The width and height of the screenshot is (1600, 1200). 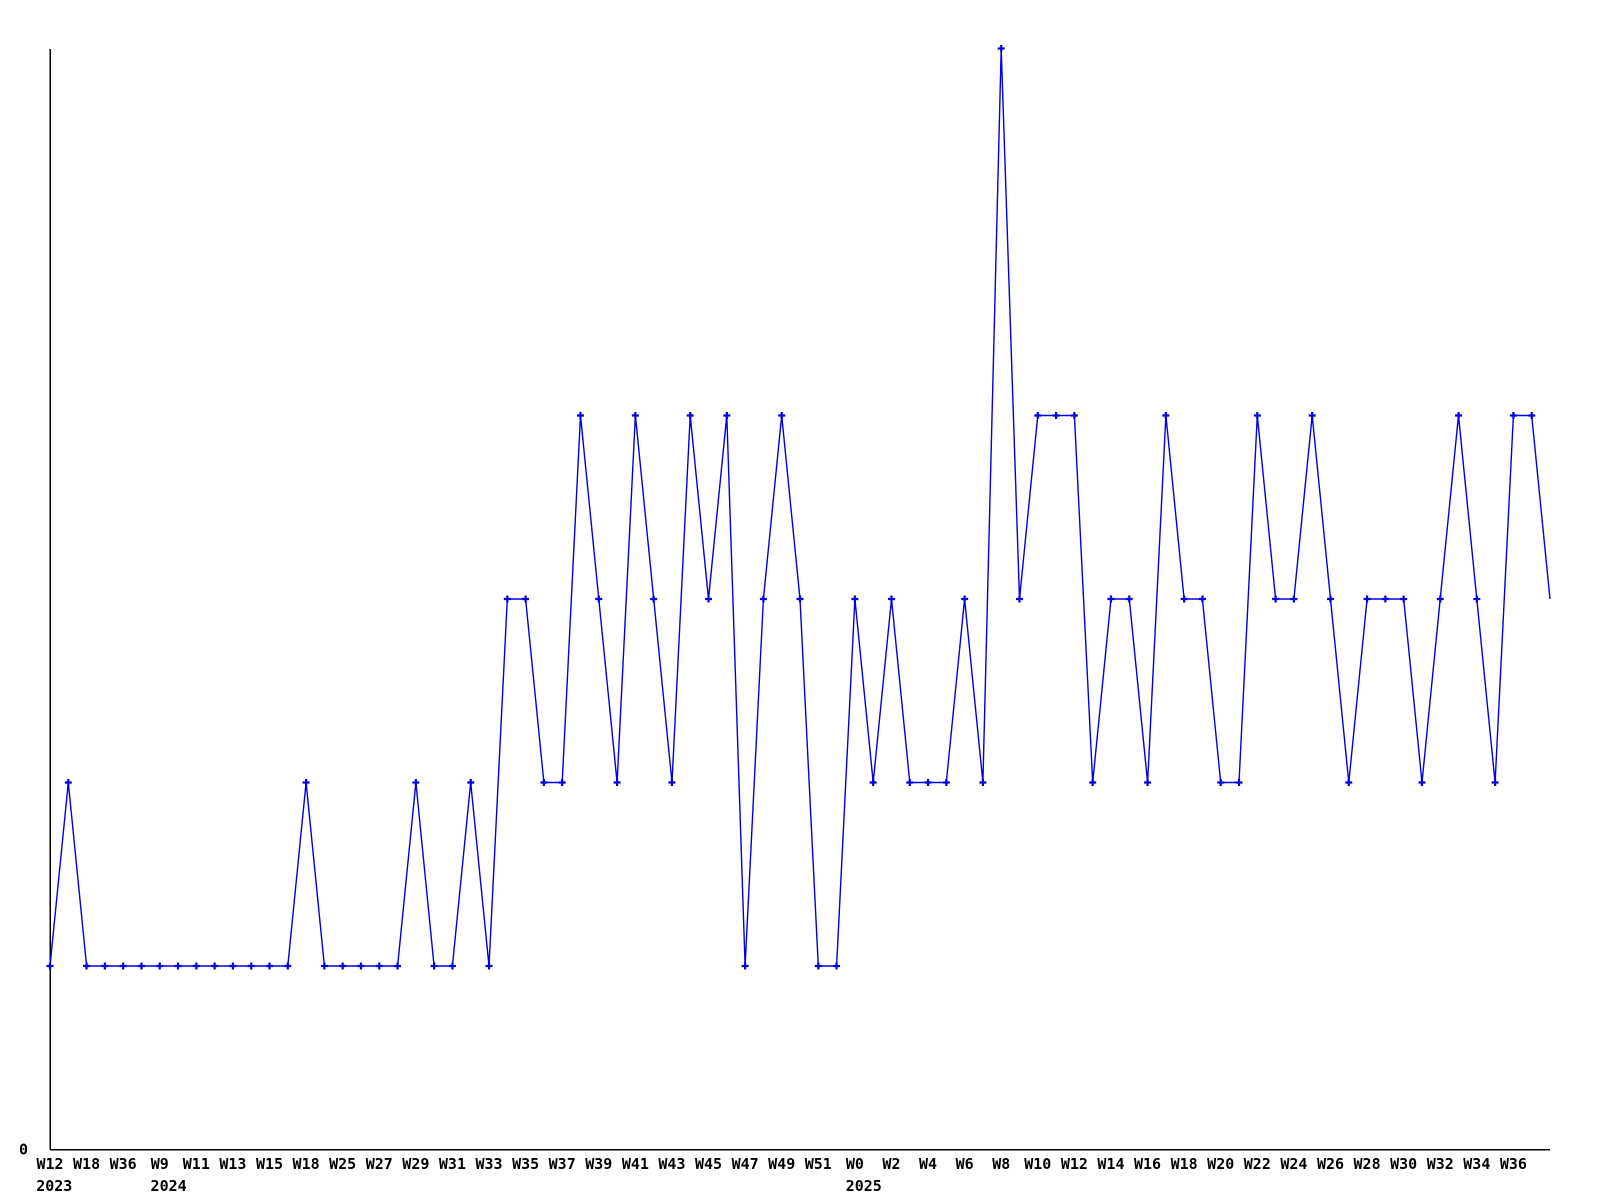 What do you see at coordinates (452, 1164) in the screenshot?
I see `x-tick-label: W31` at bounding box center [452, 1164].